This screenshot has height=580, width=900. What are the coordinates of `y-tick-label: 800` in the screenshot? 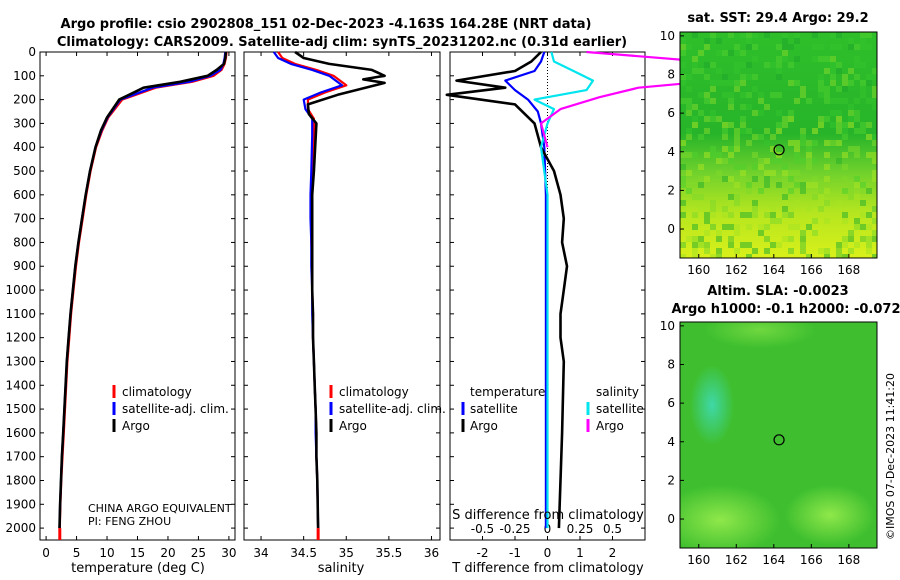 It's located at (24, 242).